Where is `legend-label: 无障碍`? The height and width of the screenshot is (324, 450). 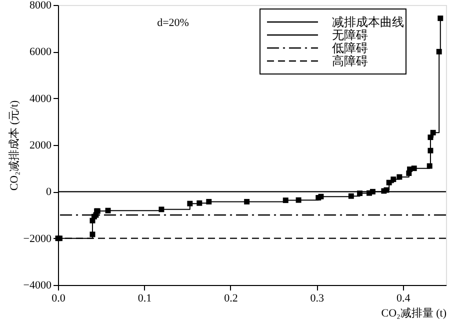 legend-label: 无障碍 is located at coordinates (350, 35).